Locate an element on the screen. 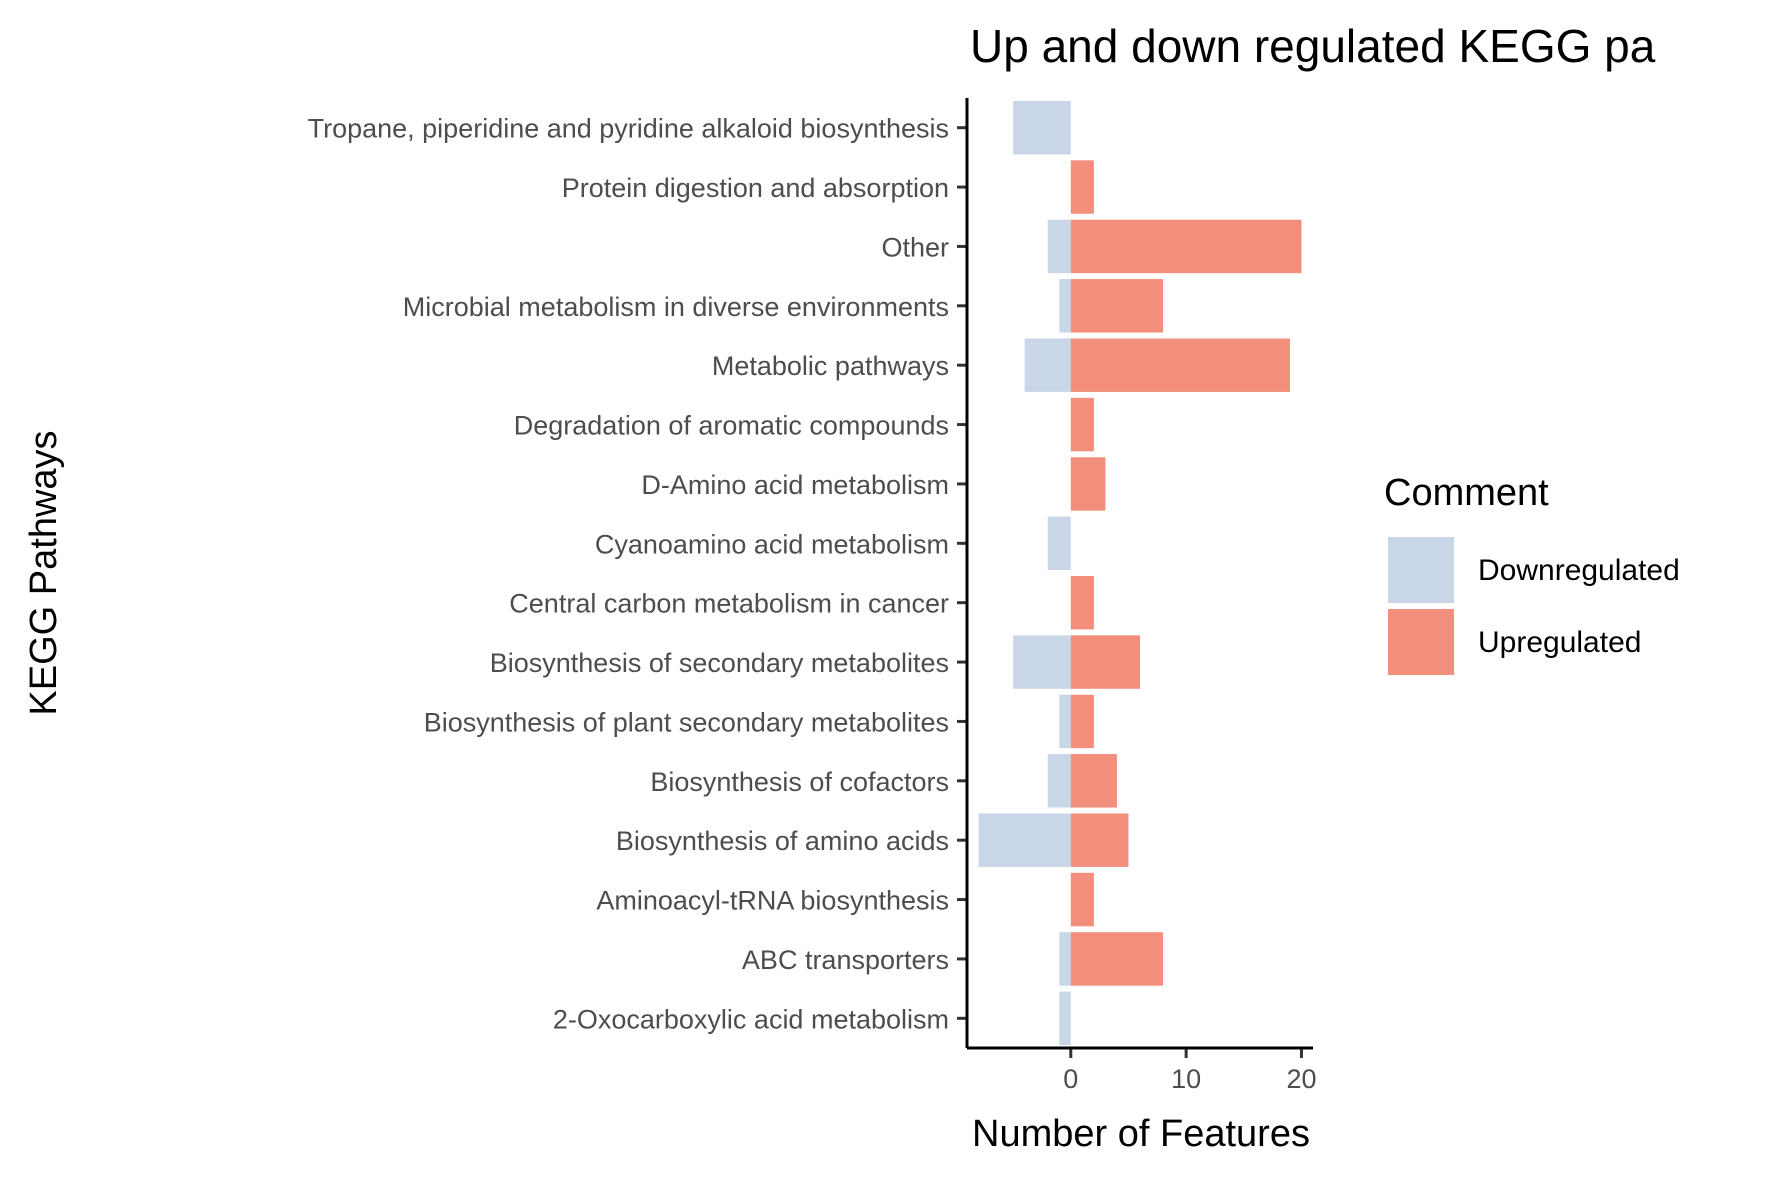  legend-label-upregulated: Upregulated is located at coordinates (1559, 642).